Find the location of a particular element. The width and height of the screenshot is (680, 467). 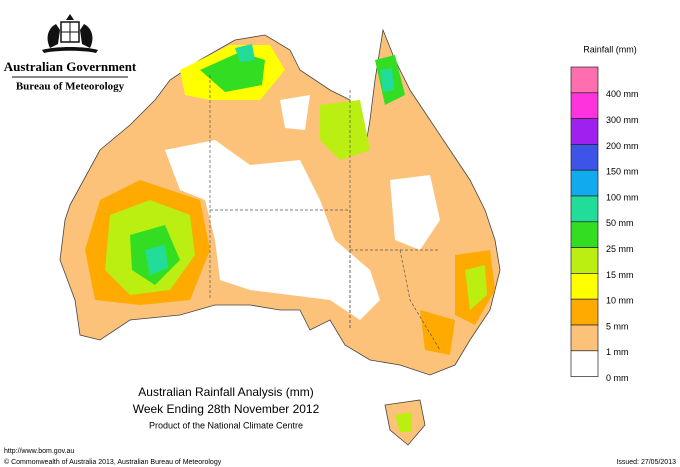

footer-url: http://www.bom.gov.au is located at coordinates (39, 451).